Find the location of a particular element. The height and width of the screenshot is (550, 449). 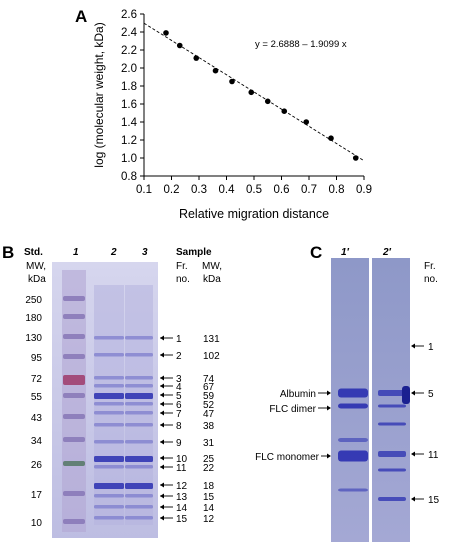

sample-label: Sample is located at coordinates (194, 252).